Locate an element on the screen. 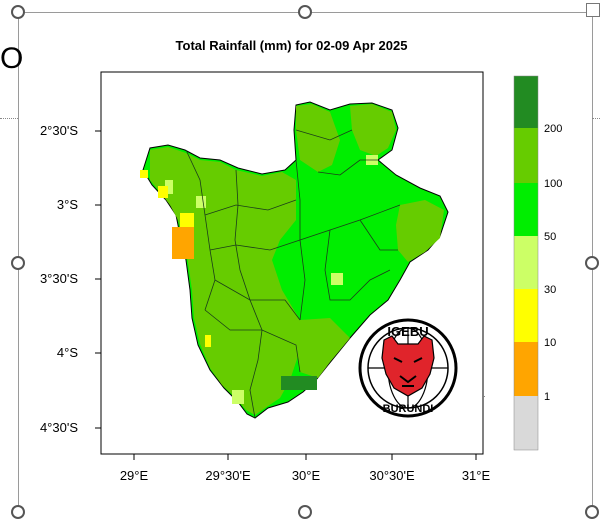  legend-label: 10 is located at coordinates (550, 343).